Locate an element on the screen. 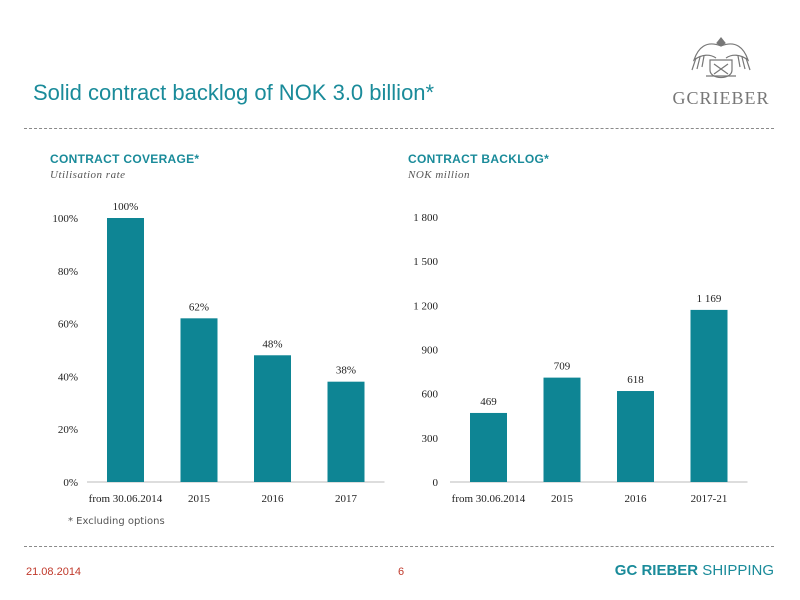 This screenshot has width=800, height=600. chart-2-subtitle: NOK million is located at coordinates (439, 175).